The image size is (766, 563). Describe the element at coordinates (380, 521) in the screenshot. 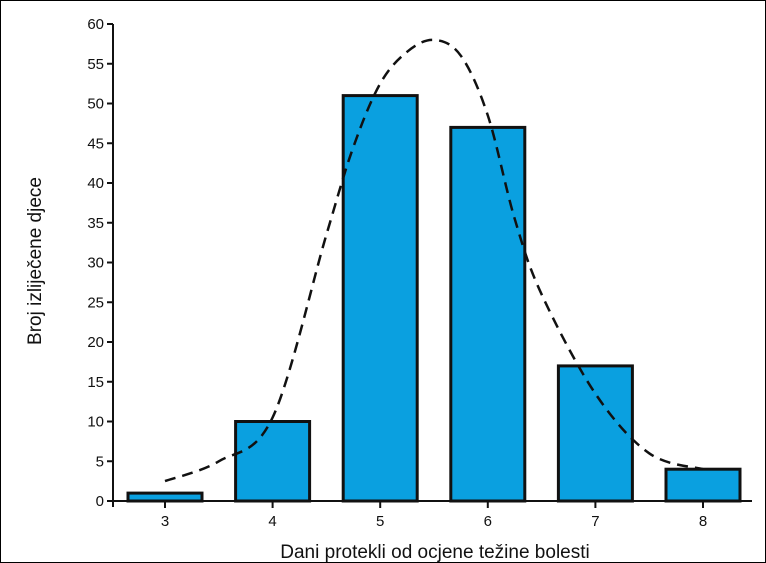

I see `x-tick-label-5: 5` at that location.